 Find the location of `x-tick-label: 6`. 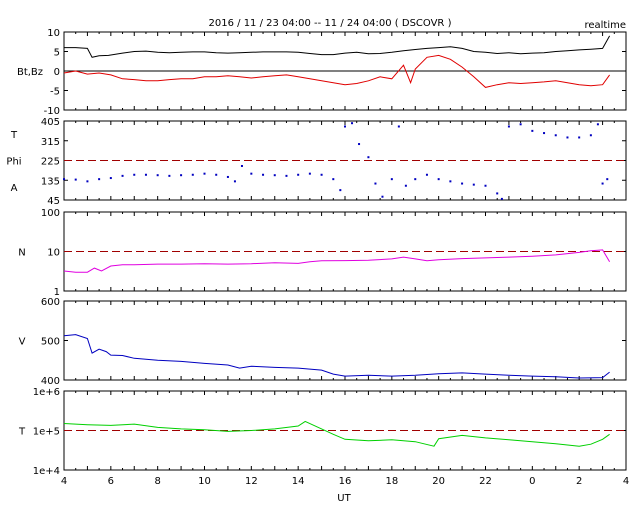

x-tick-label: 6 is located at coordinates (111, 481).